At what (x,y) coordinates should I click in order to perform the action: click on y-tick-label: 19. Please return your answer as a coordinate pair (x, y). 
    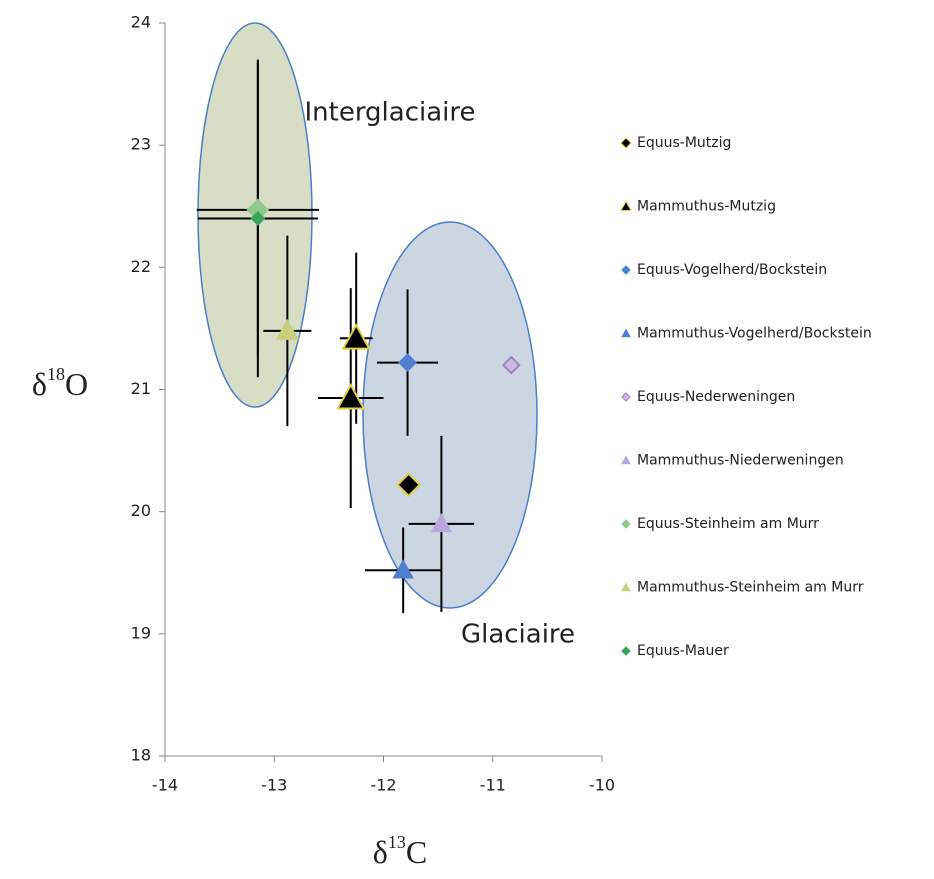
    Looking at the image, I should click on (141, 632).